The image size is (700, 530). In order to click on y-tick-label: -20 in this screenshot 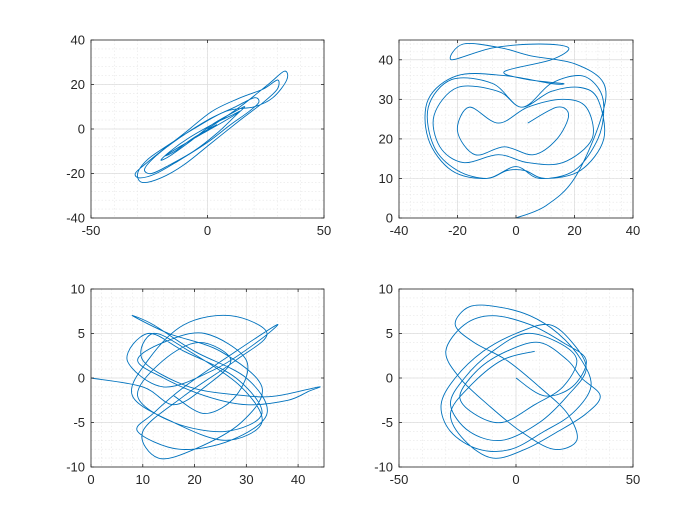, I will do `click(75, 173)`.